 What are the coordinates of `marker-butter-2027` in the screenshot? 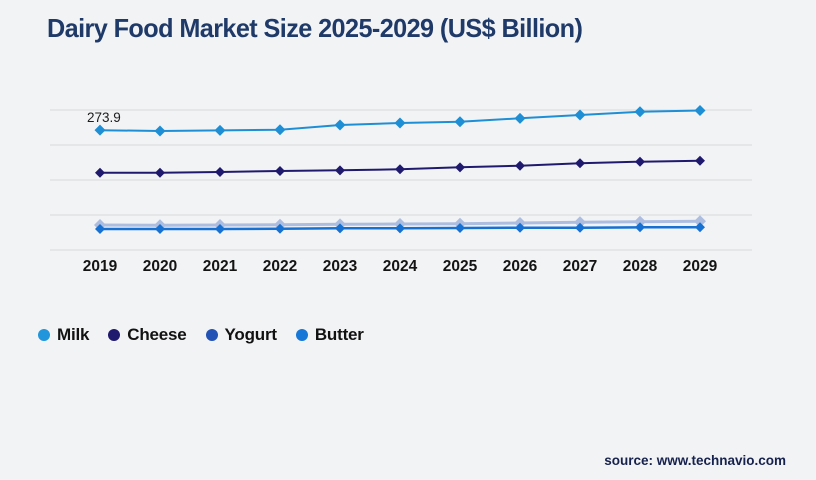 It's located at (580, 227).